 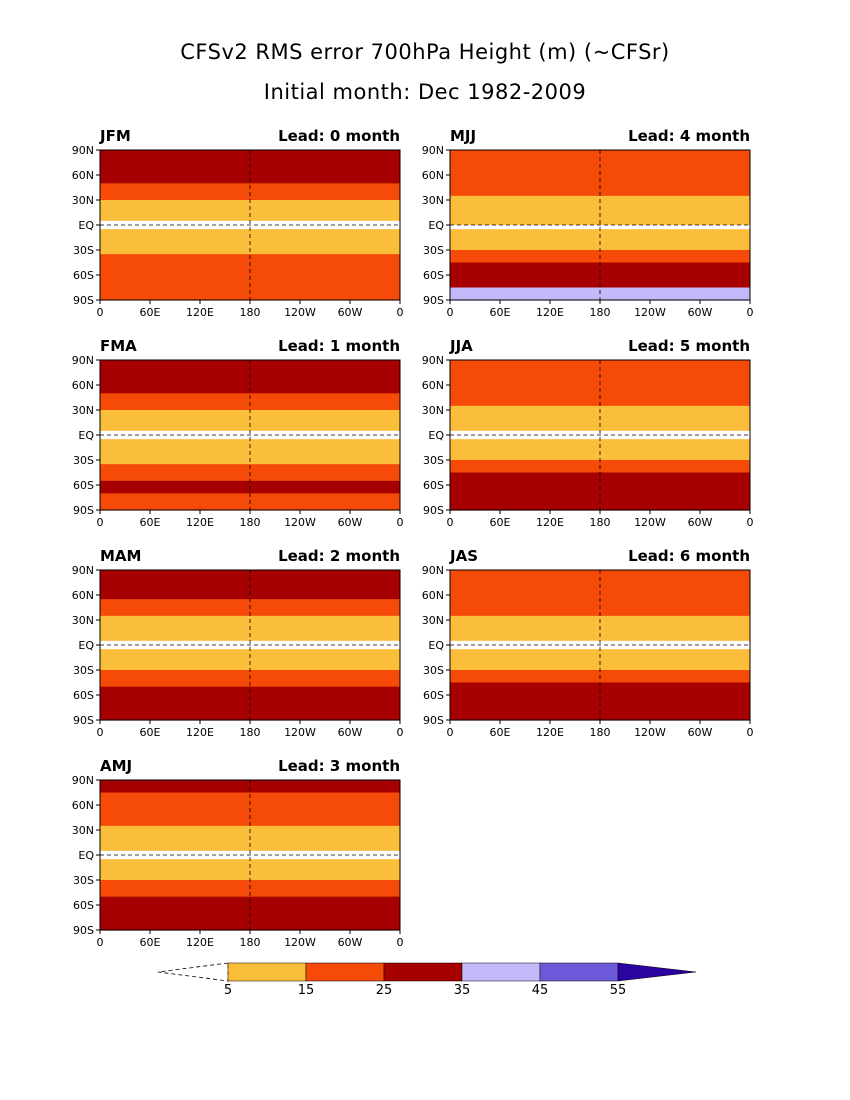 What do you see at coordinates (115, 136) in the screenshot?
I see `panel-season-label: JFM` at bounding box center [115, 136].